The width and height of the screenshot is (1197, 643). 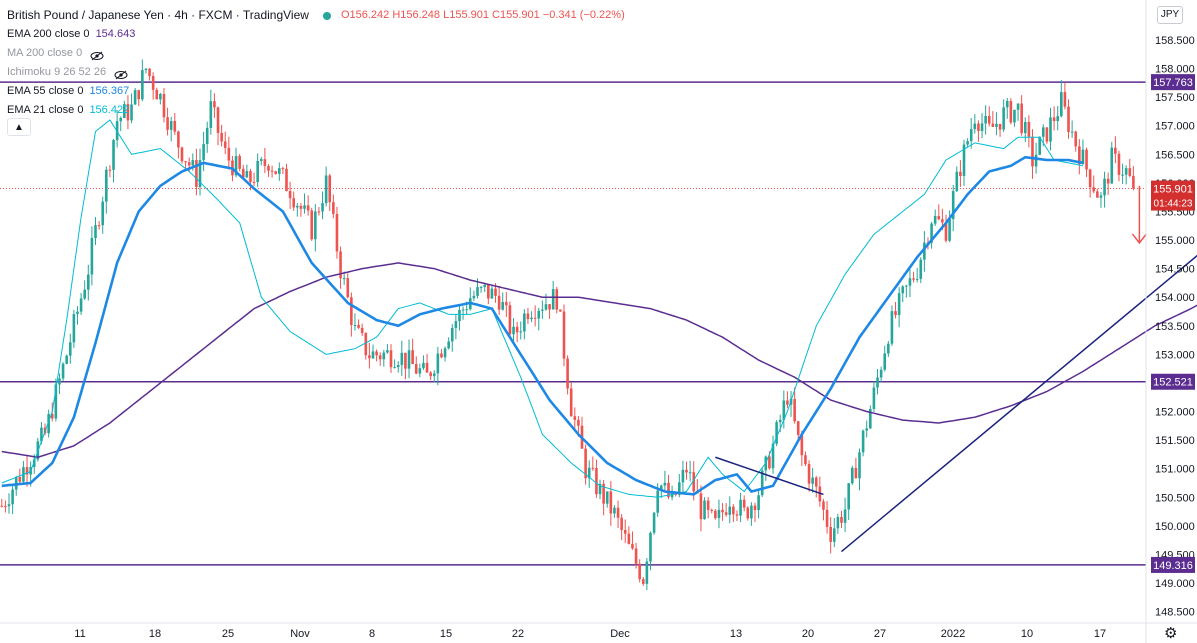 What do you see at coordinates (155, 634) in the screenshot?
I see `time-tick-label: 18` at bounding box center [155, 634].